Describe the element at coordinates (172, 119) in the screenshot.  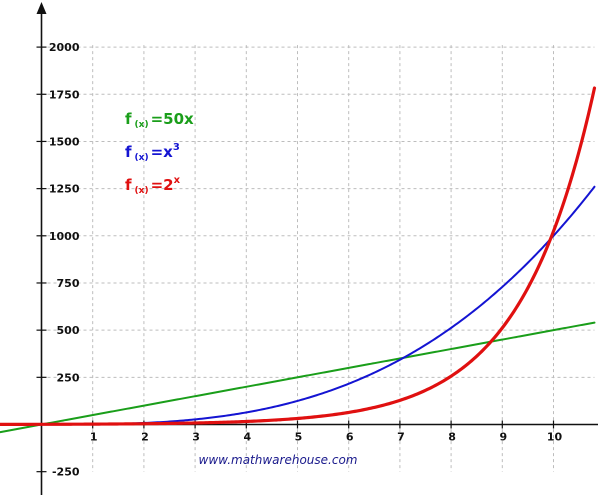
I see `legend-expr: =50x` at that location.